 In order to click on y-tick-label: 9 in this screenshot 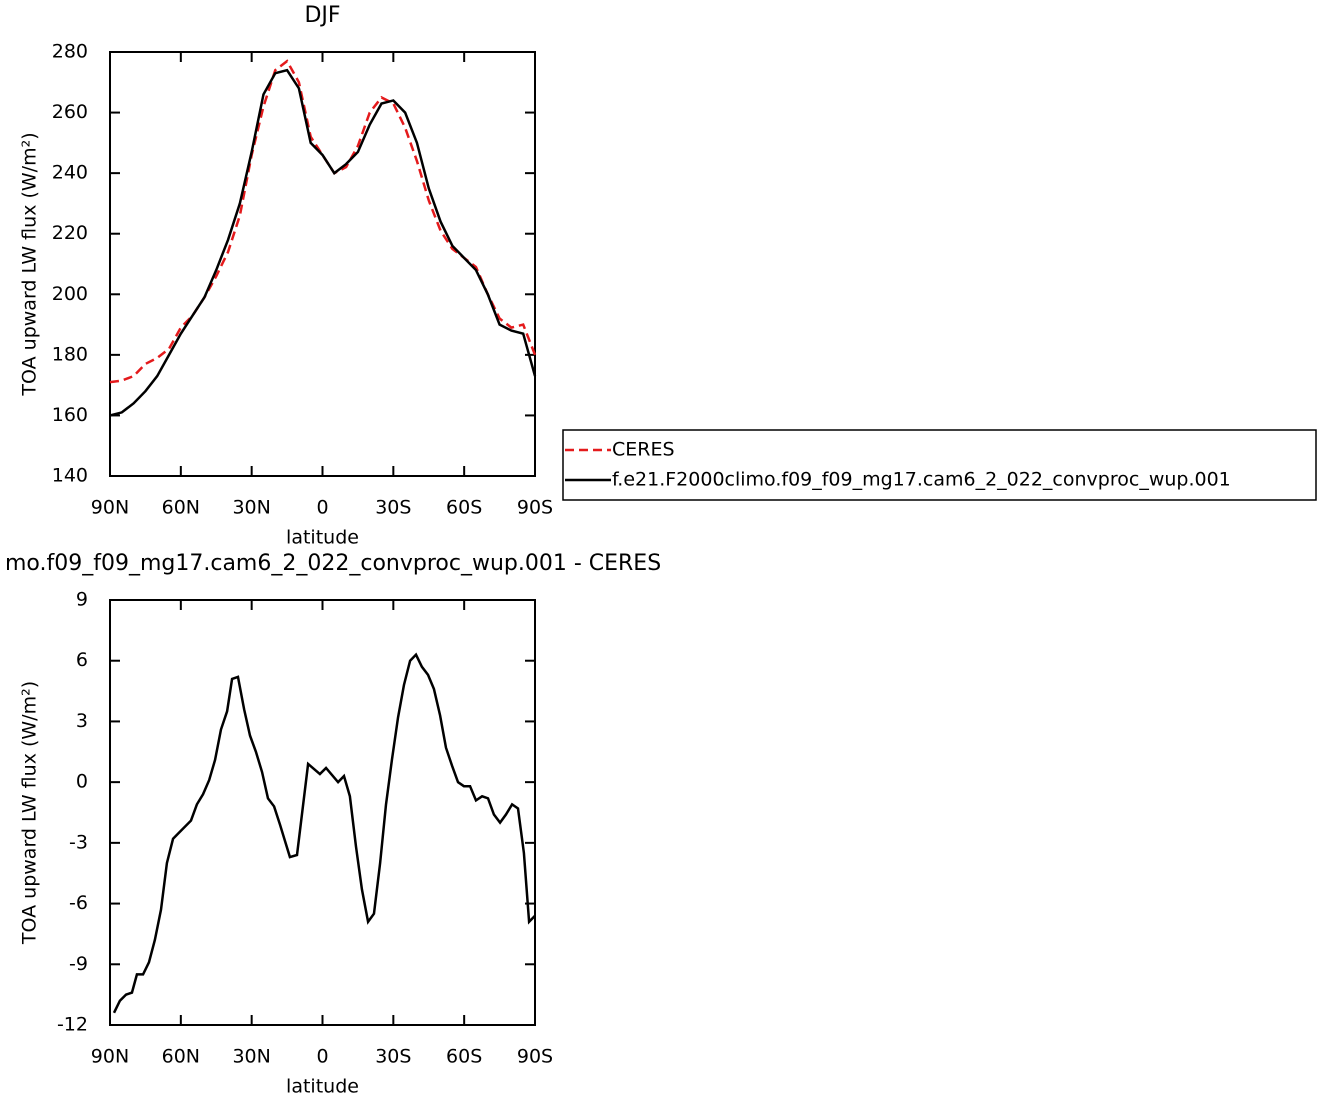, I will do `click(82, 600)`.